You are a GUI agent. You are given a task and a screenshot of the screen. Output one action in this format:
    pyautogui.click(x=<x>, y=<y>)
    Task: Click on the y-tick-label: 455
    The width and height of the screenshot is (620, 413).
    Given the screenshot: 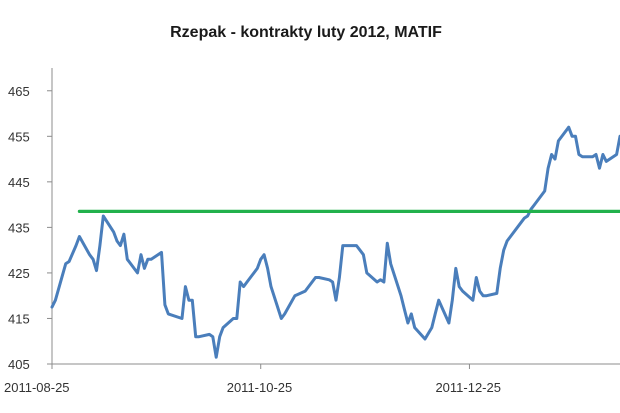 What is the action you would take?
    pyautogui.click(x=19, y=136)
    